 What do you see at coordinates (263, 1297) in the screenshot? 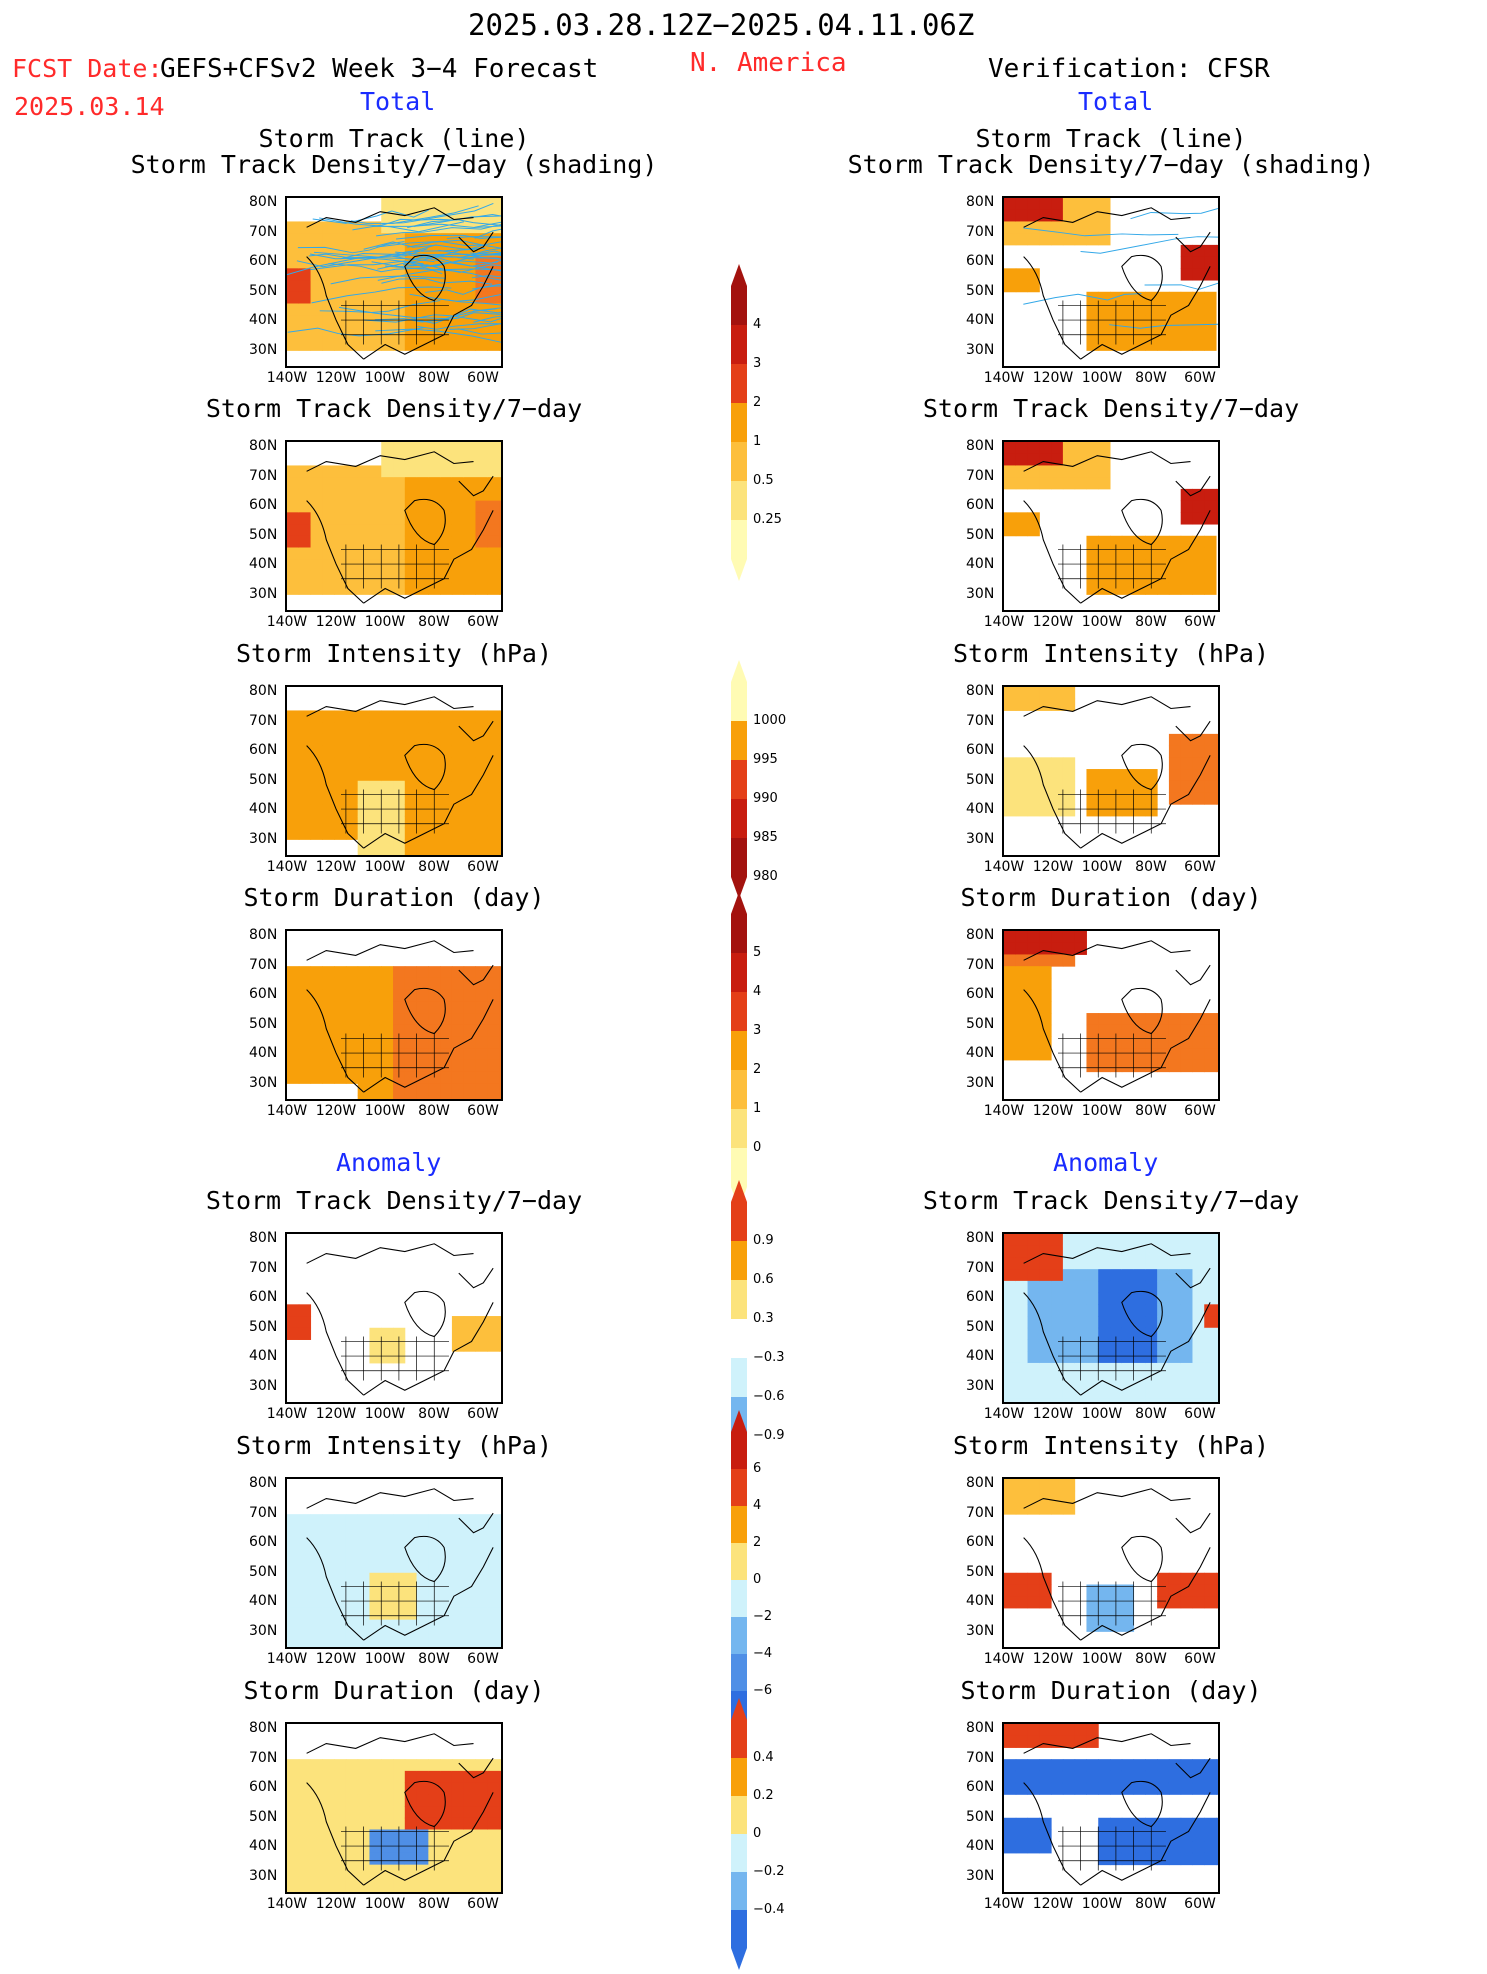
I see `lat-tick-label: 60N` at bounding box center [263, 1297].